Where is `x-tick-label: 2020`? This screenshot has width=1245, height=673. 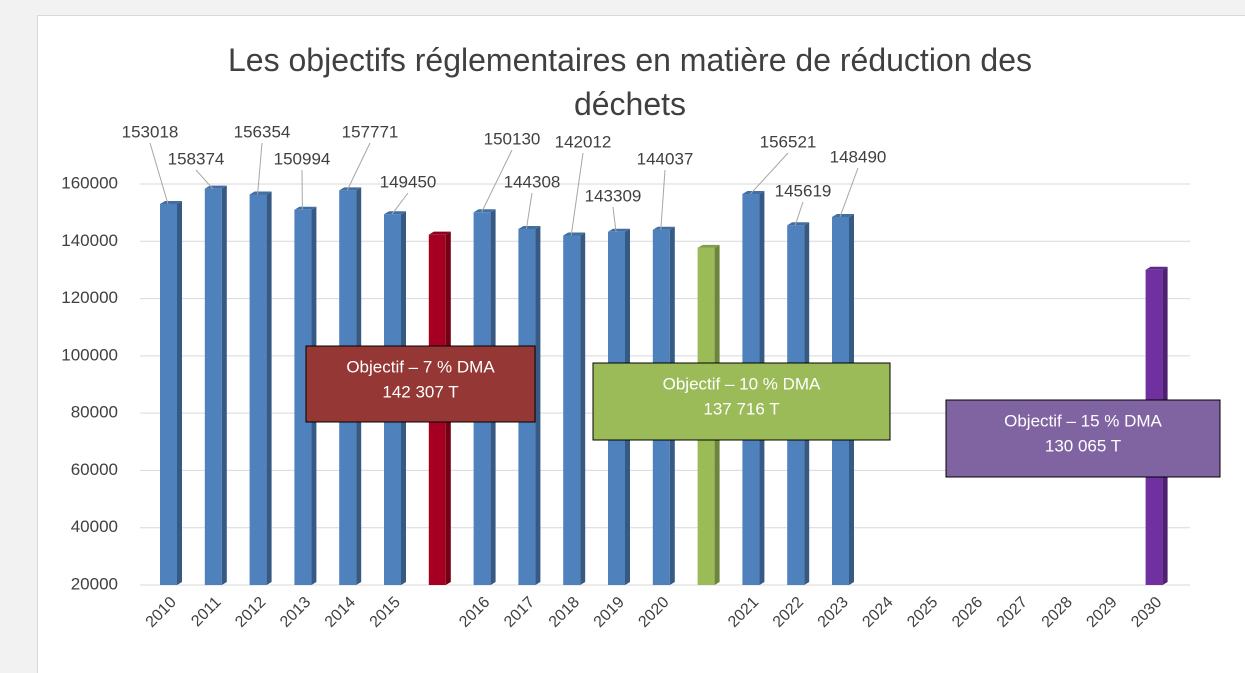
x-tick-label: 2020 is located at coordinates (653, 612).